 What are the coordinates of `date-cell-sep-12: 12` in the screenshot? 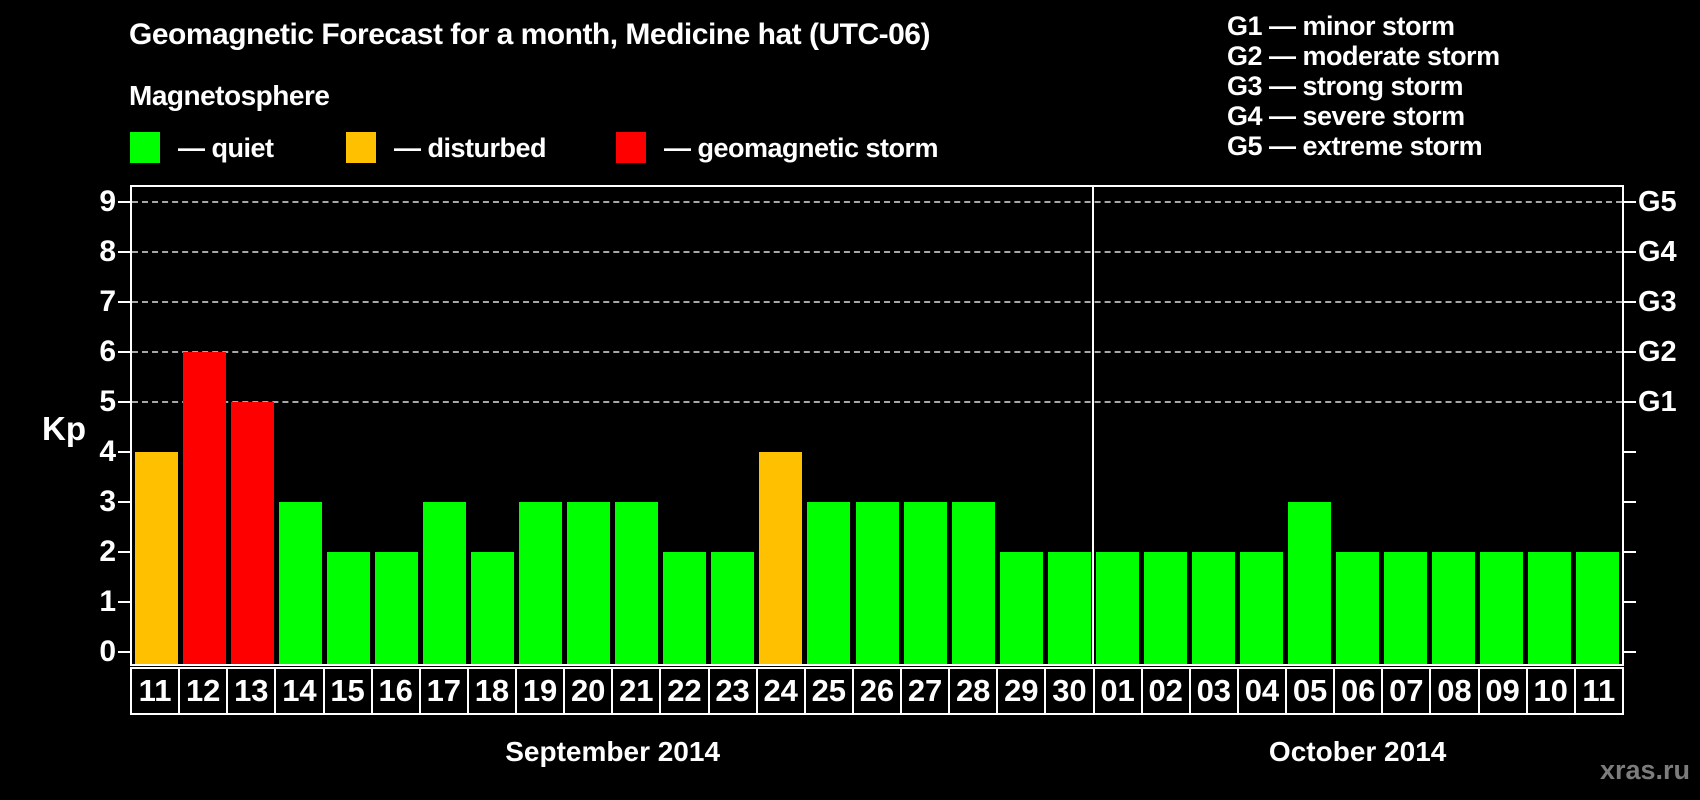 It's located at (203, 691).